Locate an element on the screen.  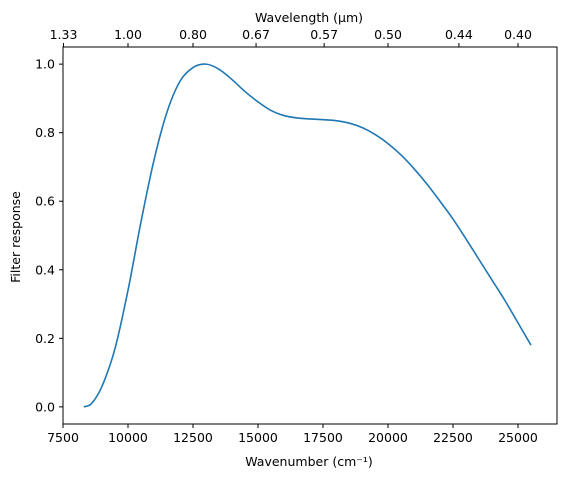
x-tick-label: 20000 is located at coordinates (388, 437).